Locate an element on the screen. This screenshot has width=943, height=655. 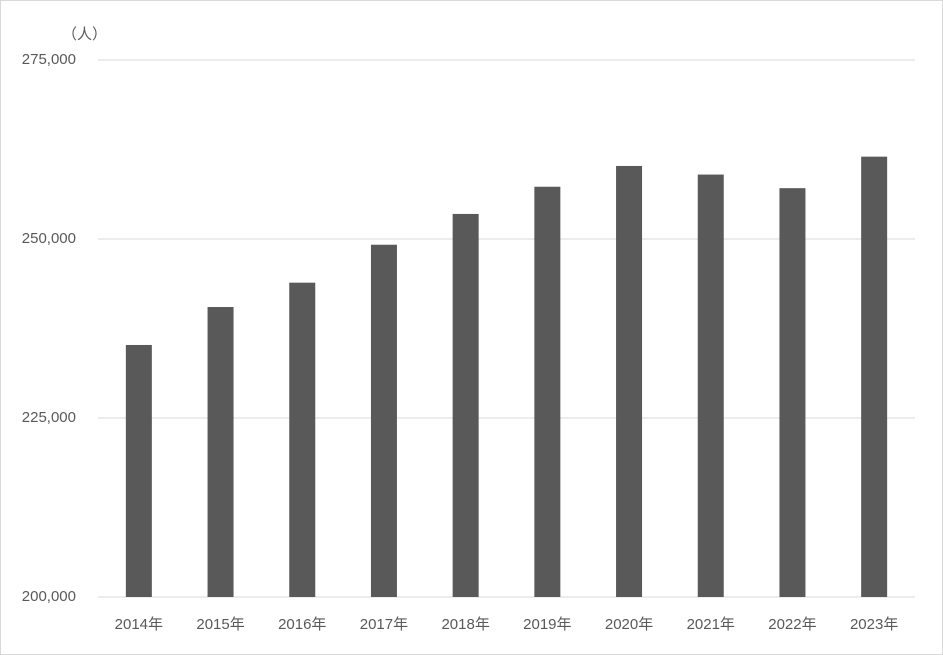
x-tick-label: 2017年 is located at coordinates (384, 624).